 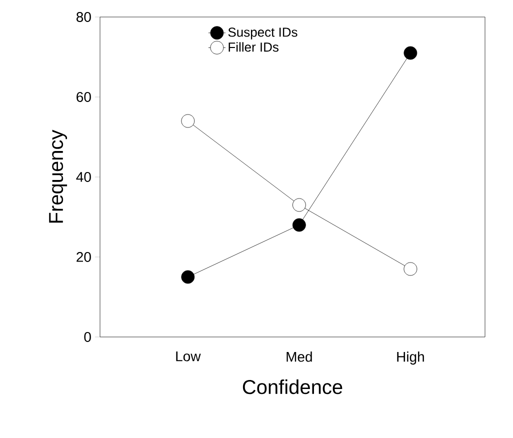 What do you see at coordinates (253, 47) in the screenshot?
I see `legend-label: Filler IDs` at bounding box center [253, 47].